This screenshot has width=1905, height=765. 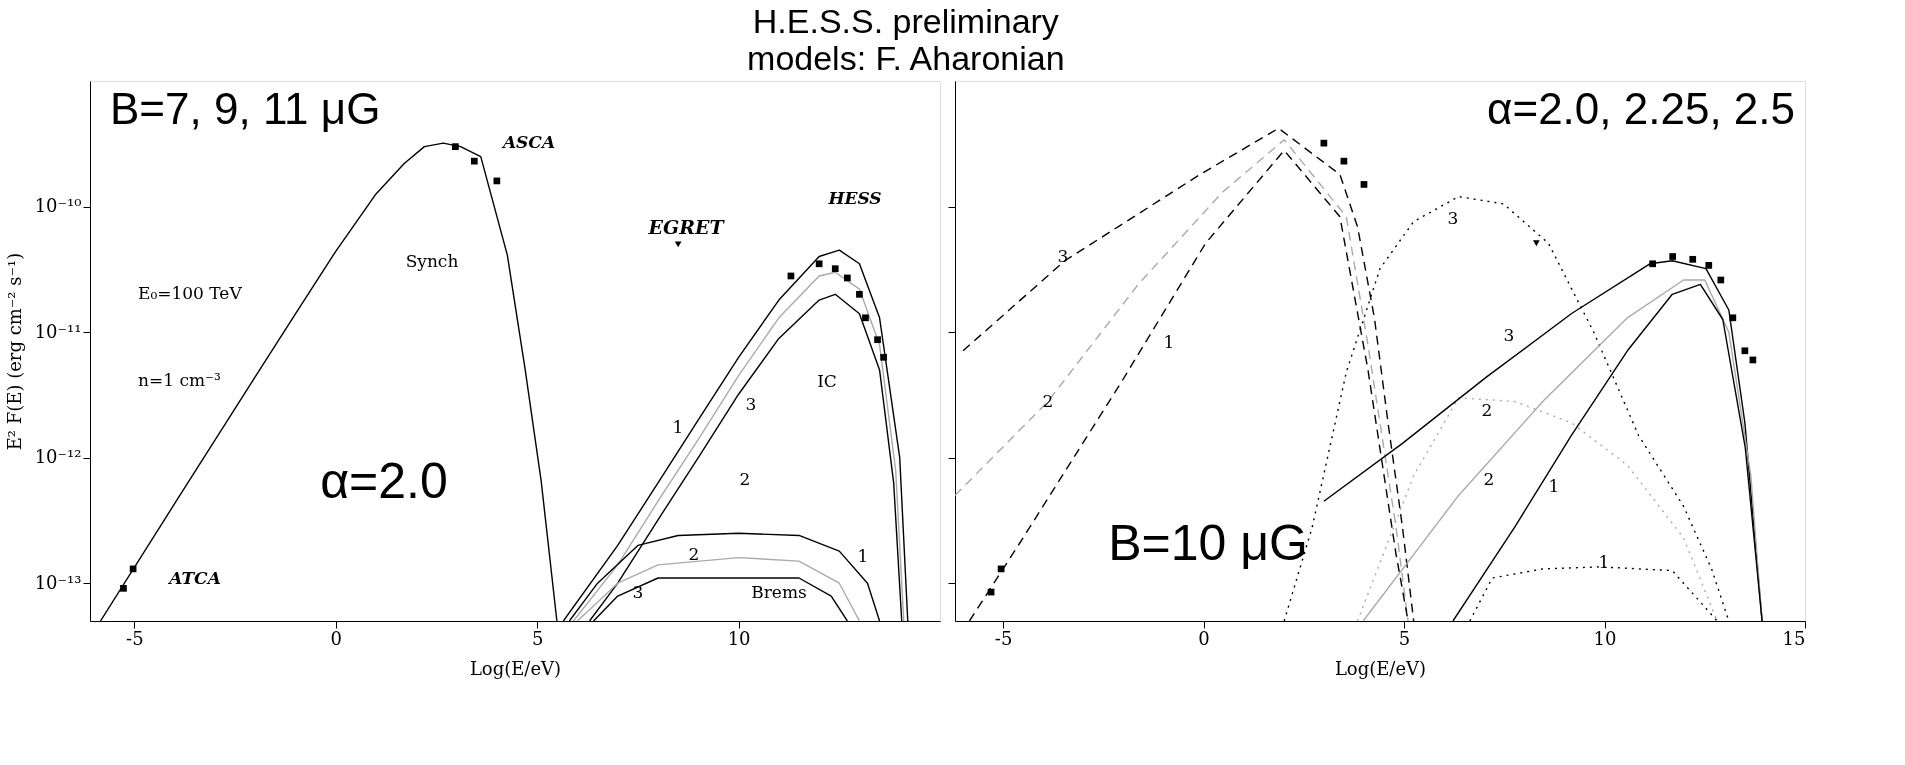 I want to click on annotation: Synch, so click(x=432, y=261).